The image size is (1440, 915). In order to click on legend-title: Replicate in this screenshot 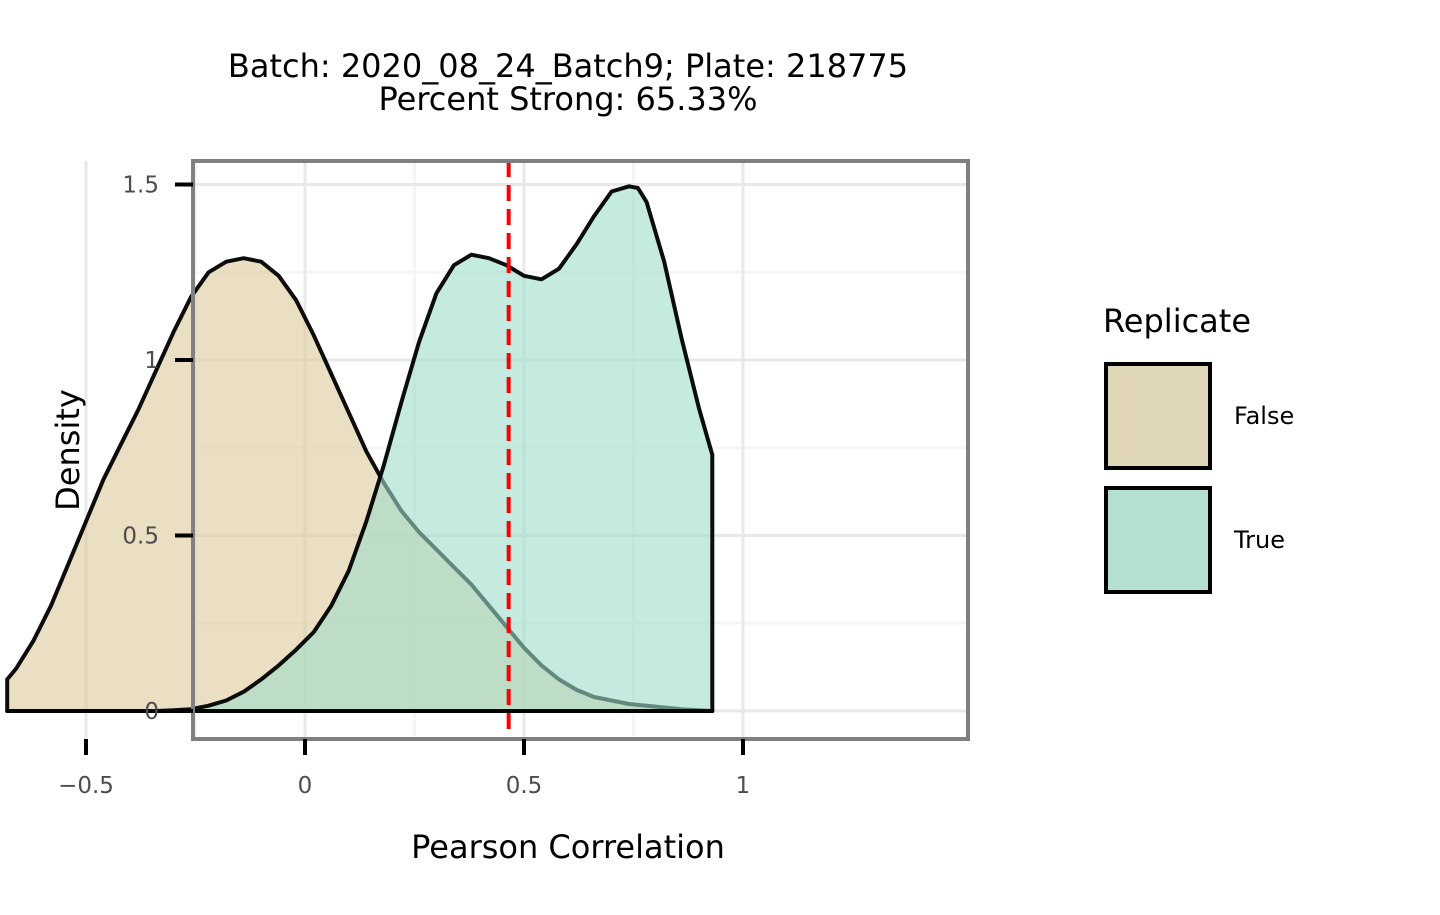, I will do `click(1177, 321)`.